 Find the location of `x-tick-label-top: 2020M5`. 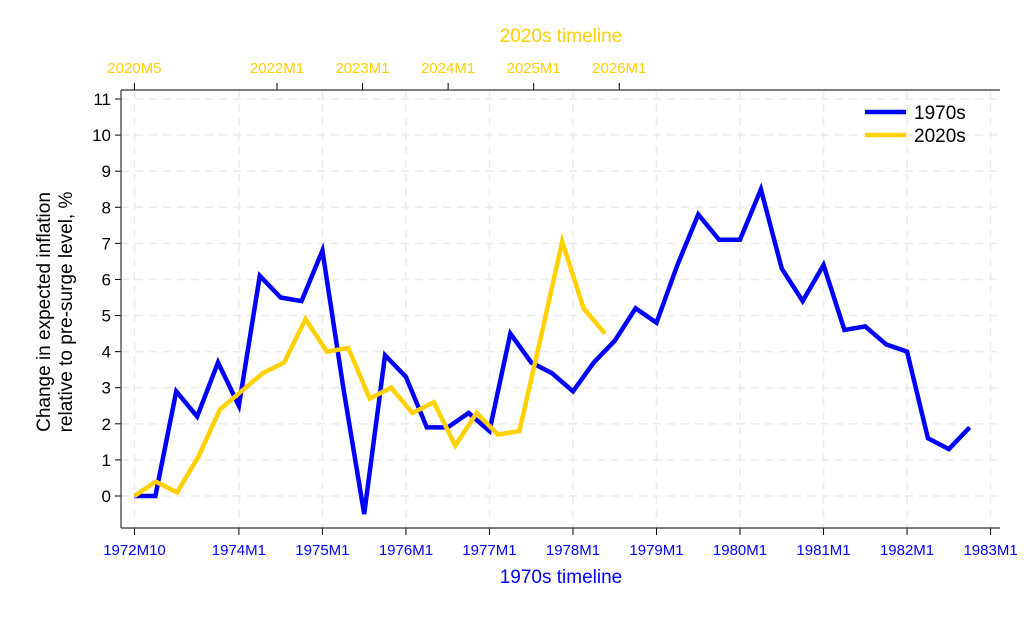

x-tick-label-top: 2020M5 is located at coordinates (134, 68).